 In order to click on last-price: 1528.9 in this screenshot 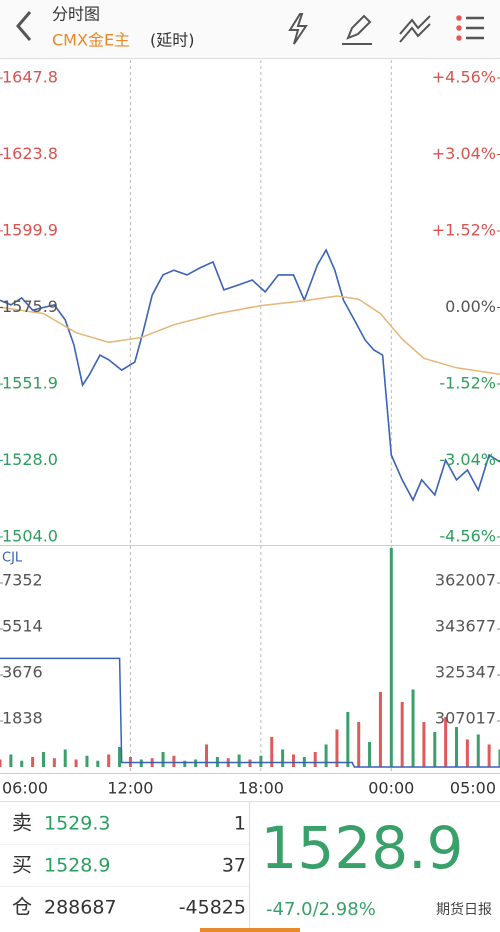, I will do `click(362, 848)`.